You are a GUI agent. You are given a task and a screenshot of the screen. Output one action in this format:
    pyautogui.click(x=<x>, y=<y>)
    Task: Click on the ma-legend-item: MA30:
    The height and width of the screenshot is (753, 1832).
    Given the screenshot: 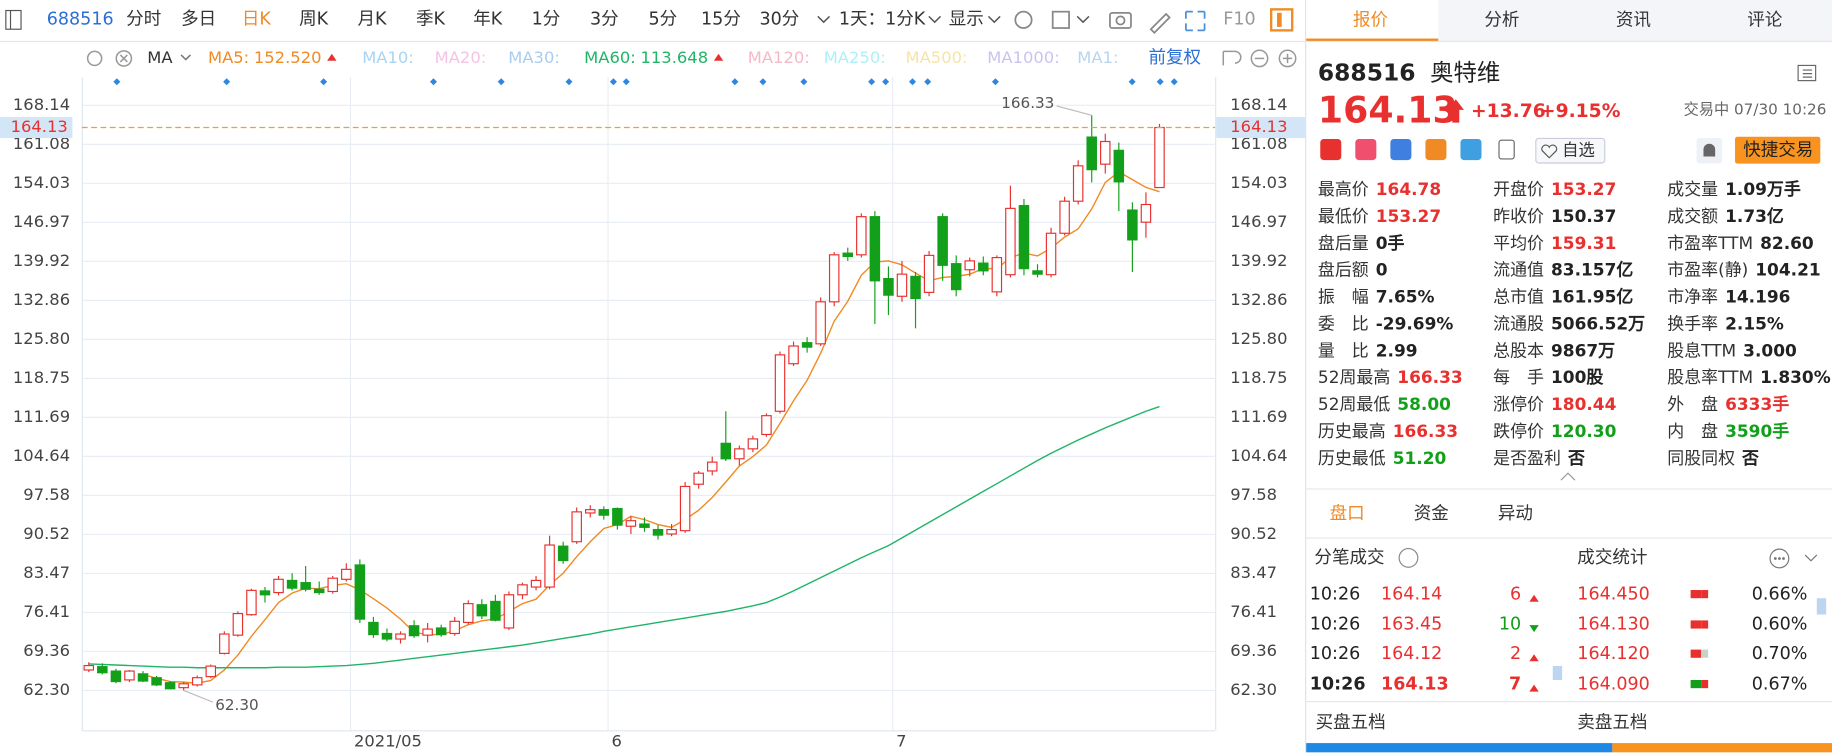 What is the action you would take?
    pyautogui.click(x=534, y=58)
    